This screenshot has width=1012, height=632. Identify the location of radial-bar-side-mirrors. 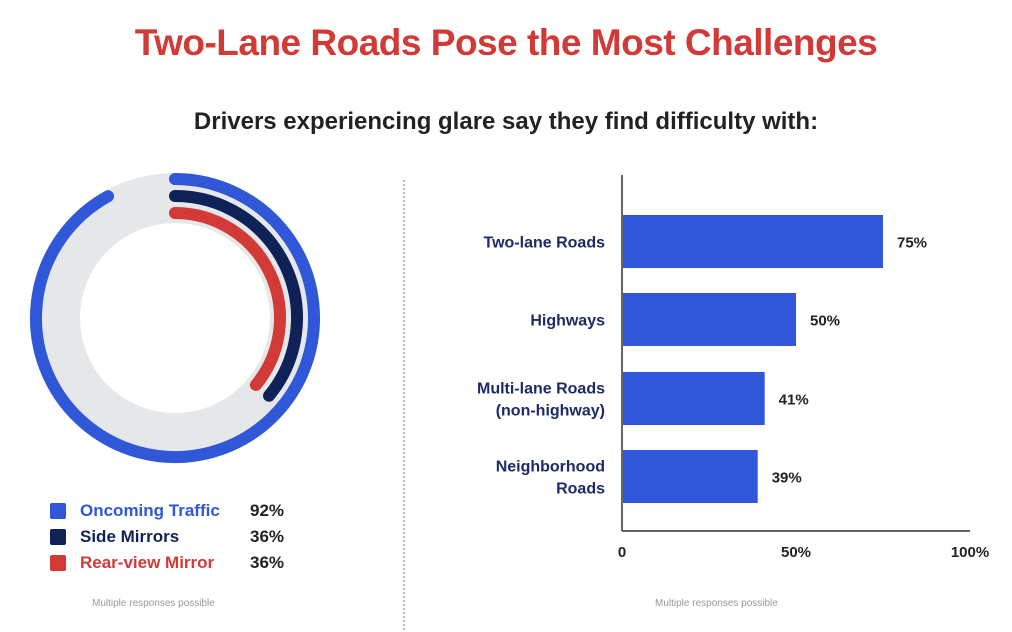
(236, 296).